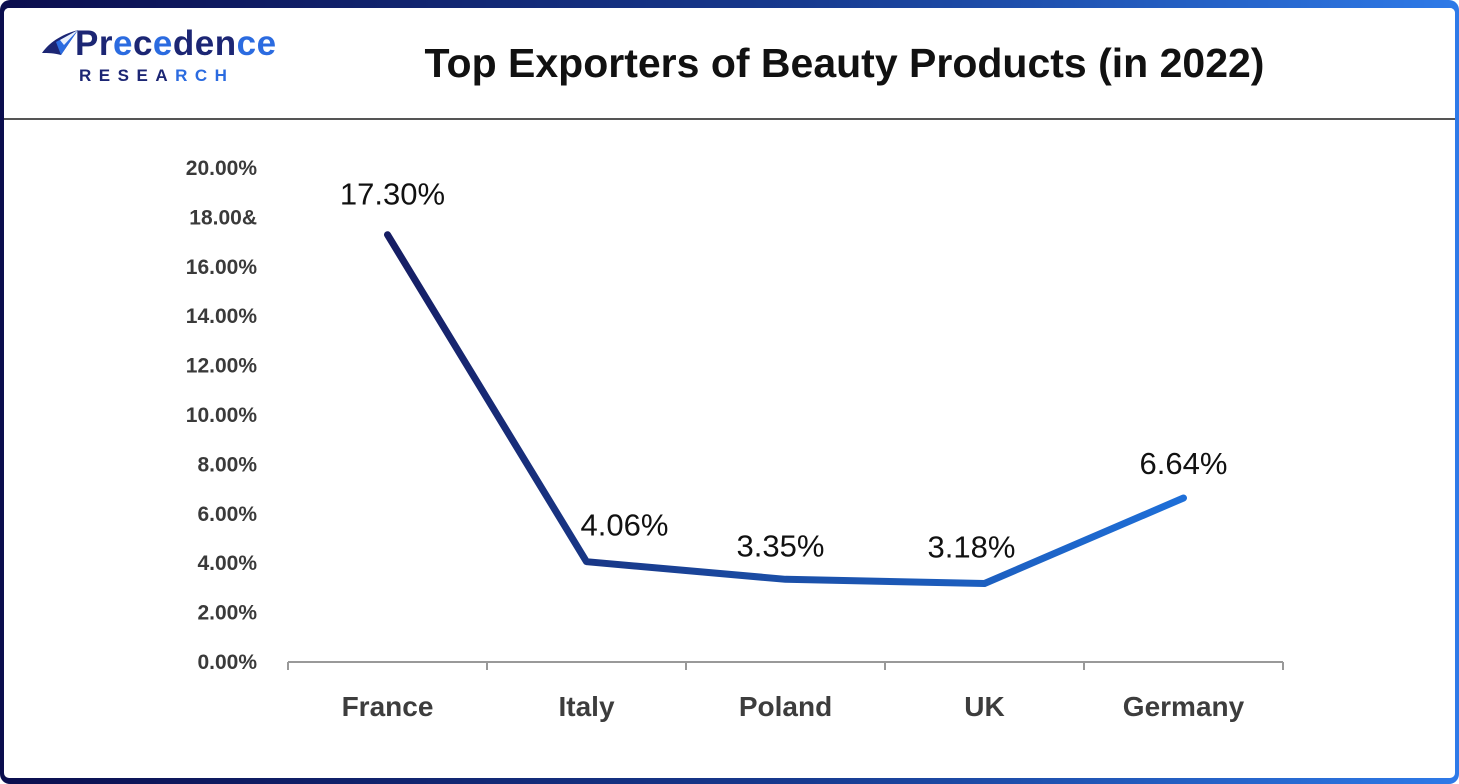 The width and height of the screenshot is (1459, 784). I want to click on y-tick-label: 6.00%, so click(227, 514).